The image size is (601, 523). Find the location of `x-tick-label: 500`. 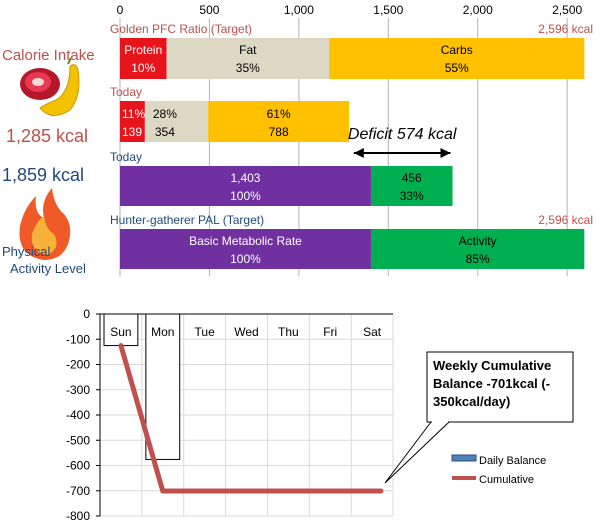

x-tick-label: 500 is located at coordinates (209, 10).